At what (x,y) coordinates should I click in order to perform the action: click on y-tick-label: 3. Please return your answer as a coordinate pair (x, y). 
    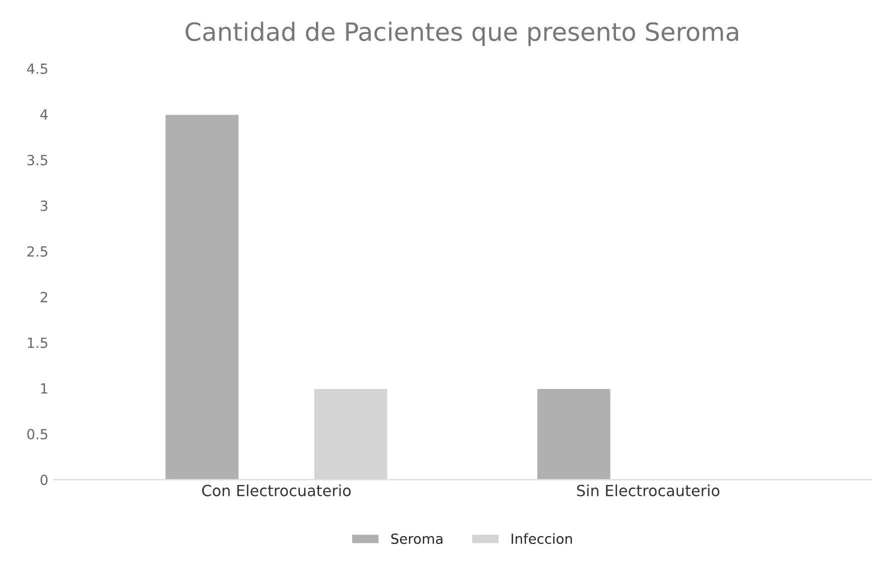
    Looking at the image, I should click on (44, 206).